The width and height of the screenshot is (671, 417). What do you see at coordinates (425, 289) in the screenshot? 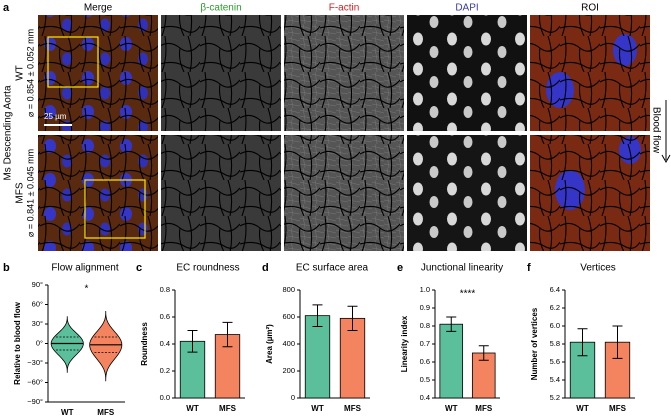
I see `y-tick-label: 1.0` at bounding box center [425, 289].